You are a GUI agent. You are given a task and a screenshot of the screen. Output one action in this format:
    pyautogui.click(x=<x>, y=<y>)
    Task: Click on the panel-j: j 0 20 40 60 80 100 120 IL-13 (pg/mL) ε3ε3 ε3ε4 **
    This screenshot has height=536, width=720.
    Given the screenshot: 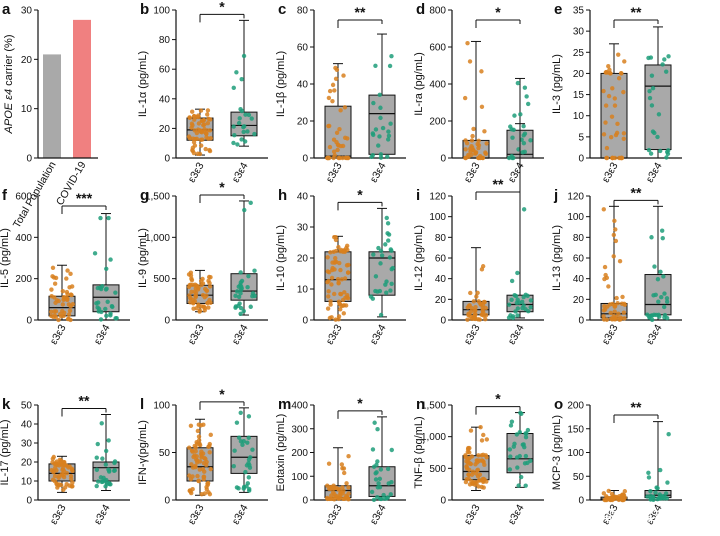 What is the action you would take?
    pyautogui.click(x=616, y=265)
    